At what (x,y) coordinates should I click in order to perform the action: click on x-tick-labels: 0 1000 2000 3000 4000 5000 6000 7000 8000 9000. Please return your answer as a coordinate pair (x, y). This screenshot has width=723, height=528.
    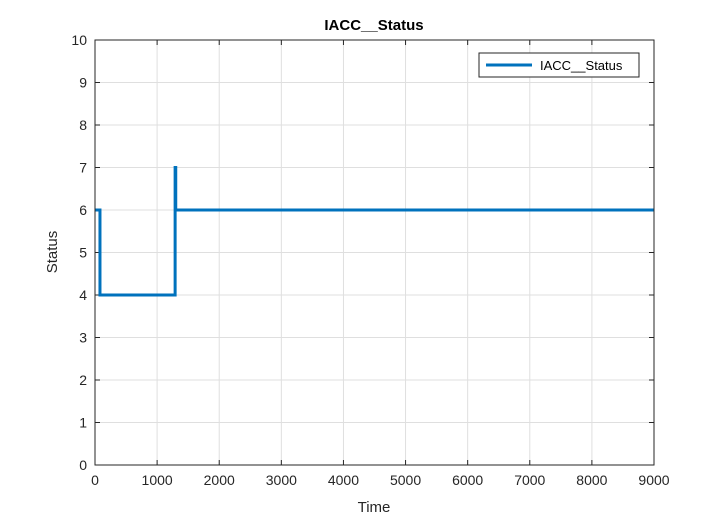
    Looking at the image, I should click on (380, 480).